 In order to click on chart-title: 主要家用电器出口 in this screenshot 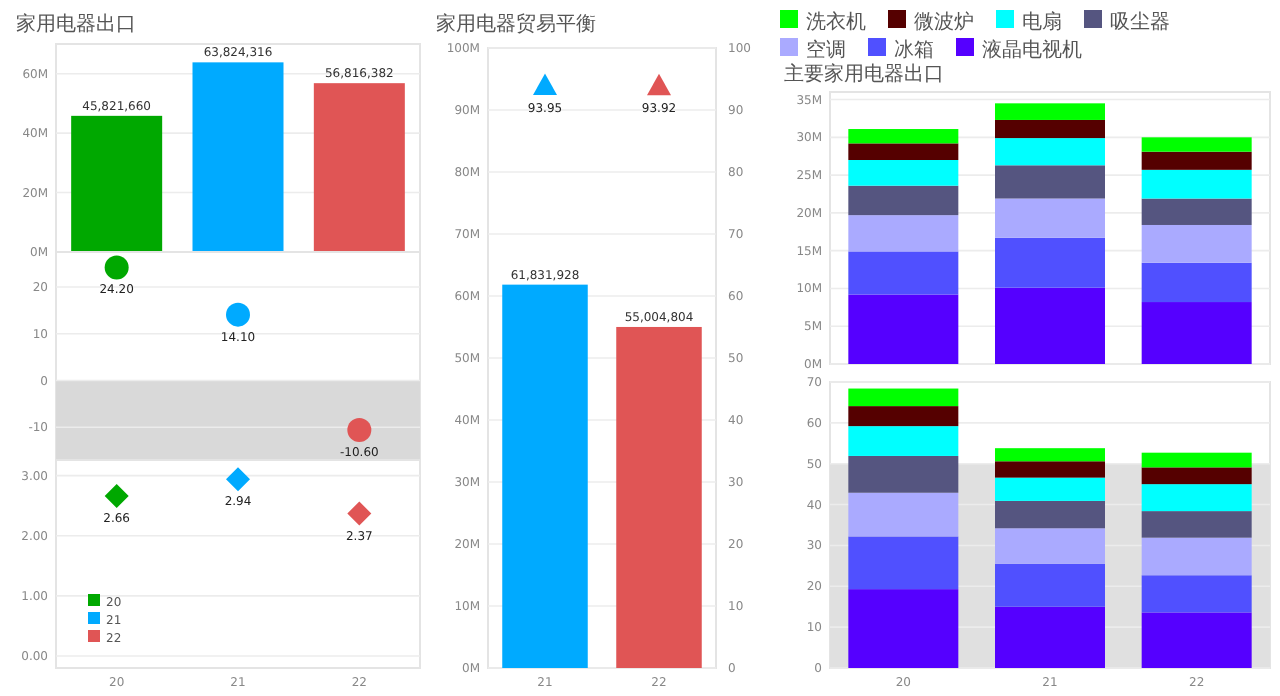, I will do `click(864, 74)`.